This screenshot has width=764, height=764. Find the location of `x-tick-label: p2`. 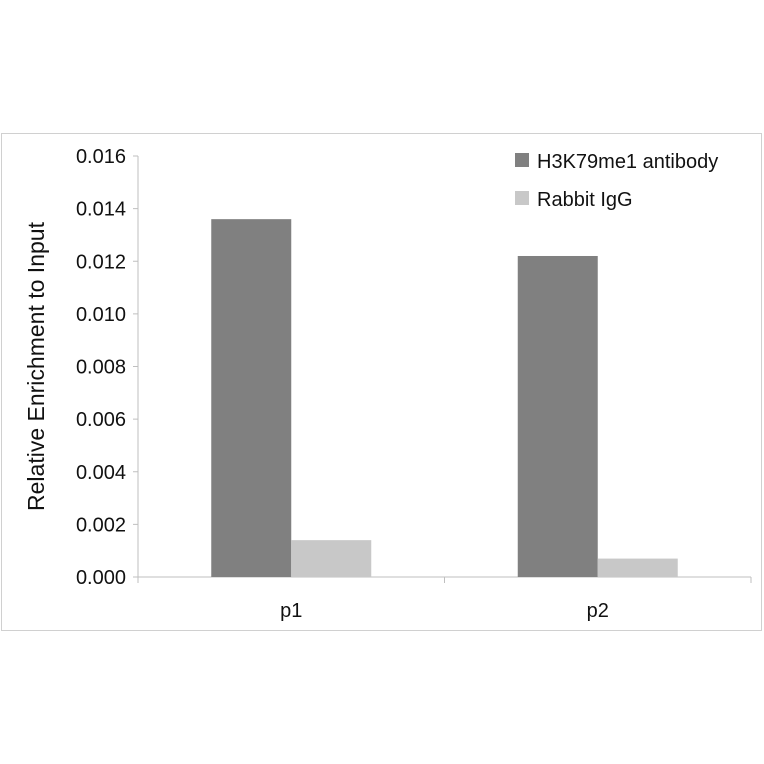

x-tick-label: p2 is located at coordinates (598, 611).